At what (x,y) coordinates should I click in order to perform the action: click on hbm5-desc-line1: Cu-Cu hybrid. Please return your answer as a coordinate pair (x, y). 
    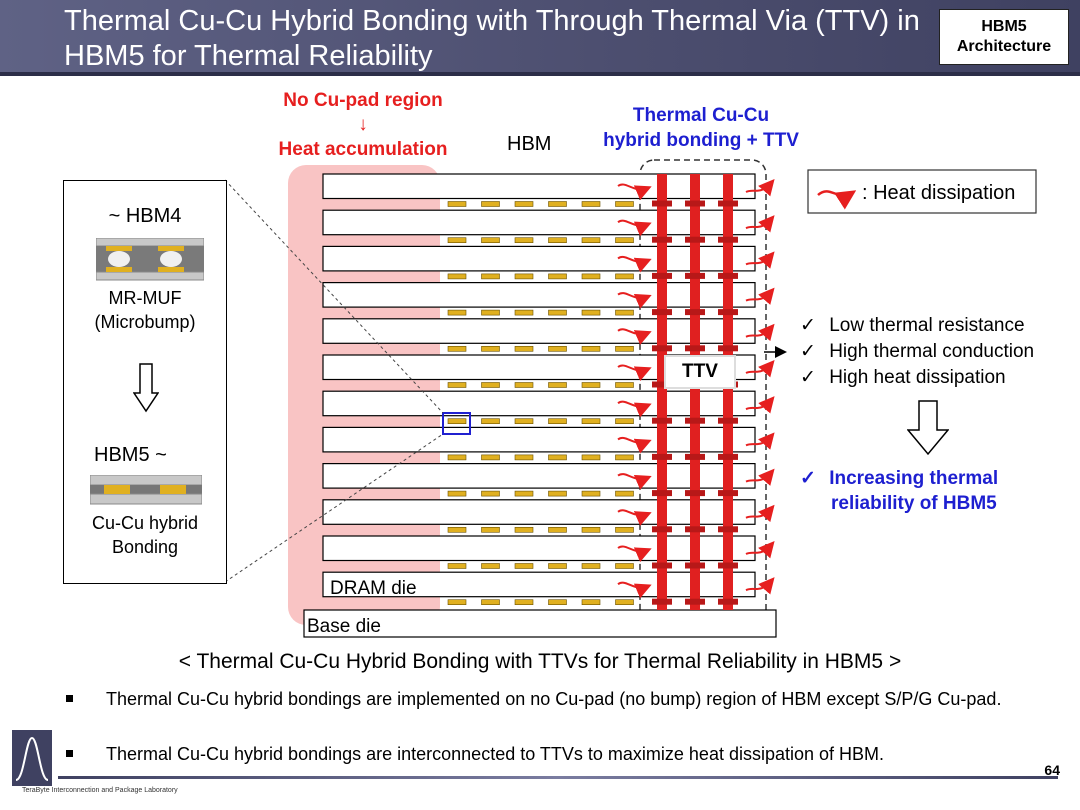
    Looking at the image, I should click on (145, 523).